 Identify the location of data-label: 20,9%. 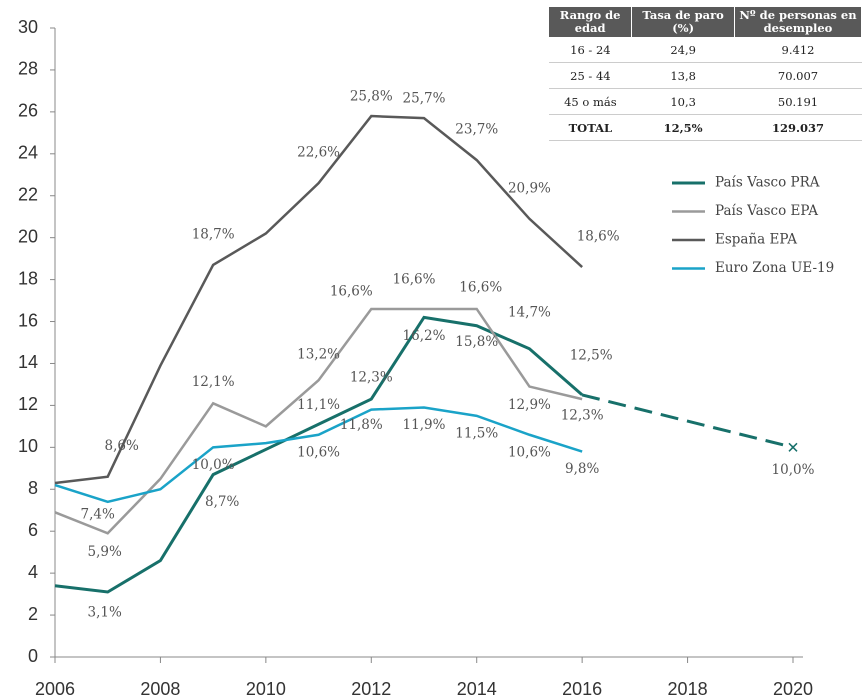
(529, 188).